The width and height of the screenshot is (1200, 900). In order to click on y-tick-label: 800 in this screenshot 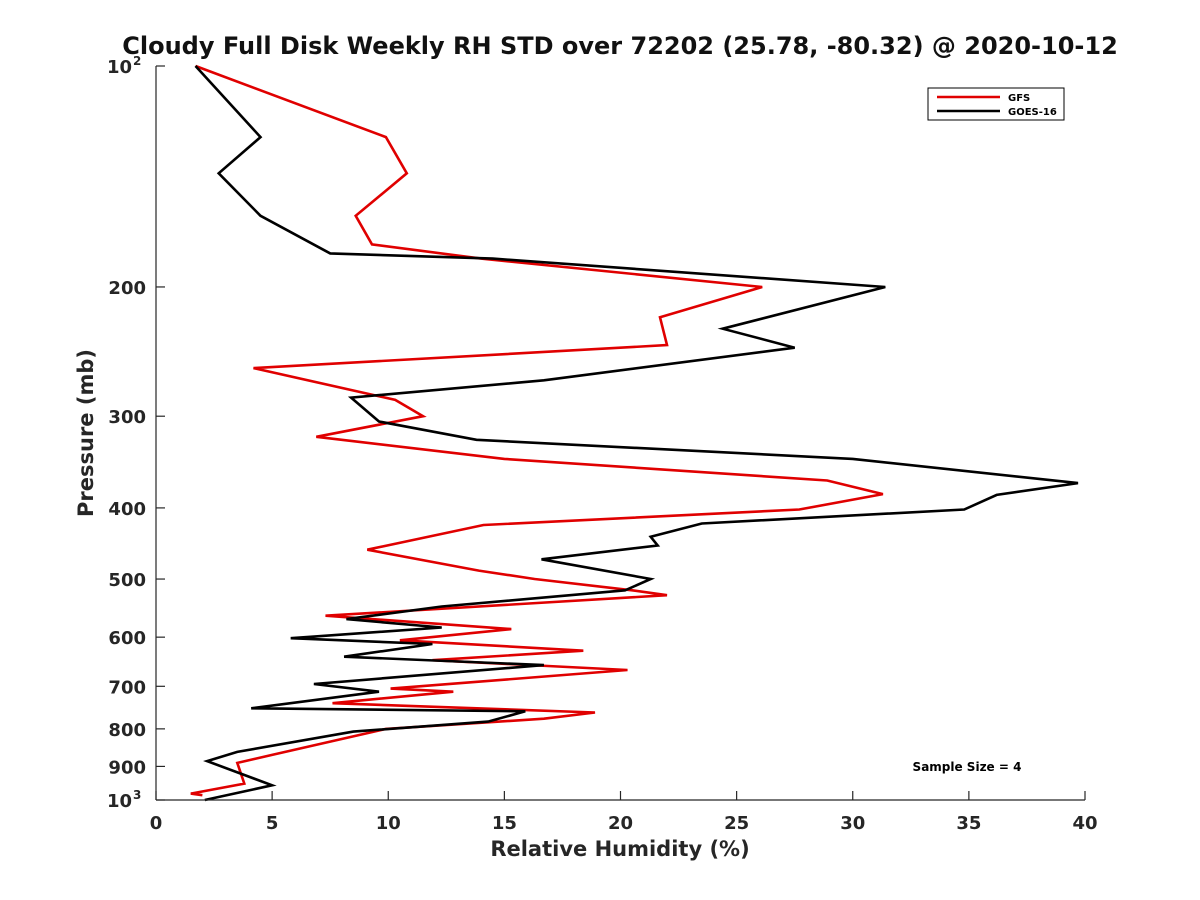, I will do `click(127, 730)`.